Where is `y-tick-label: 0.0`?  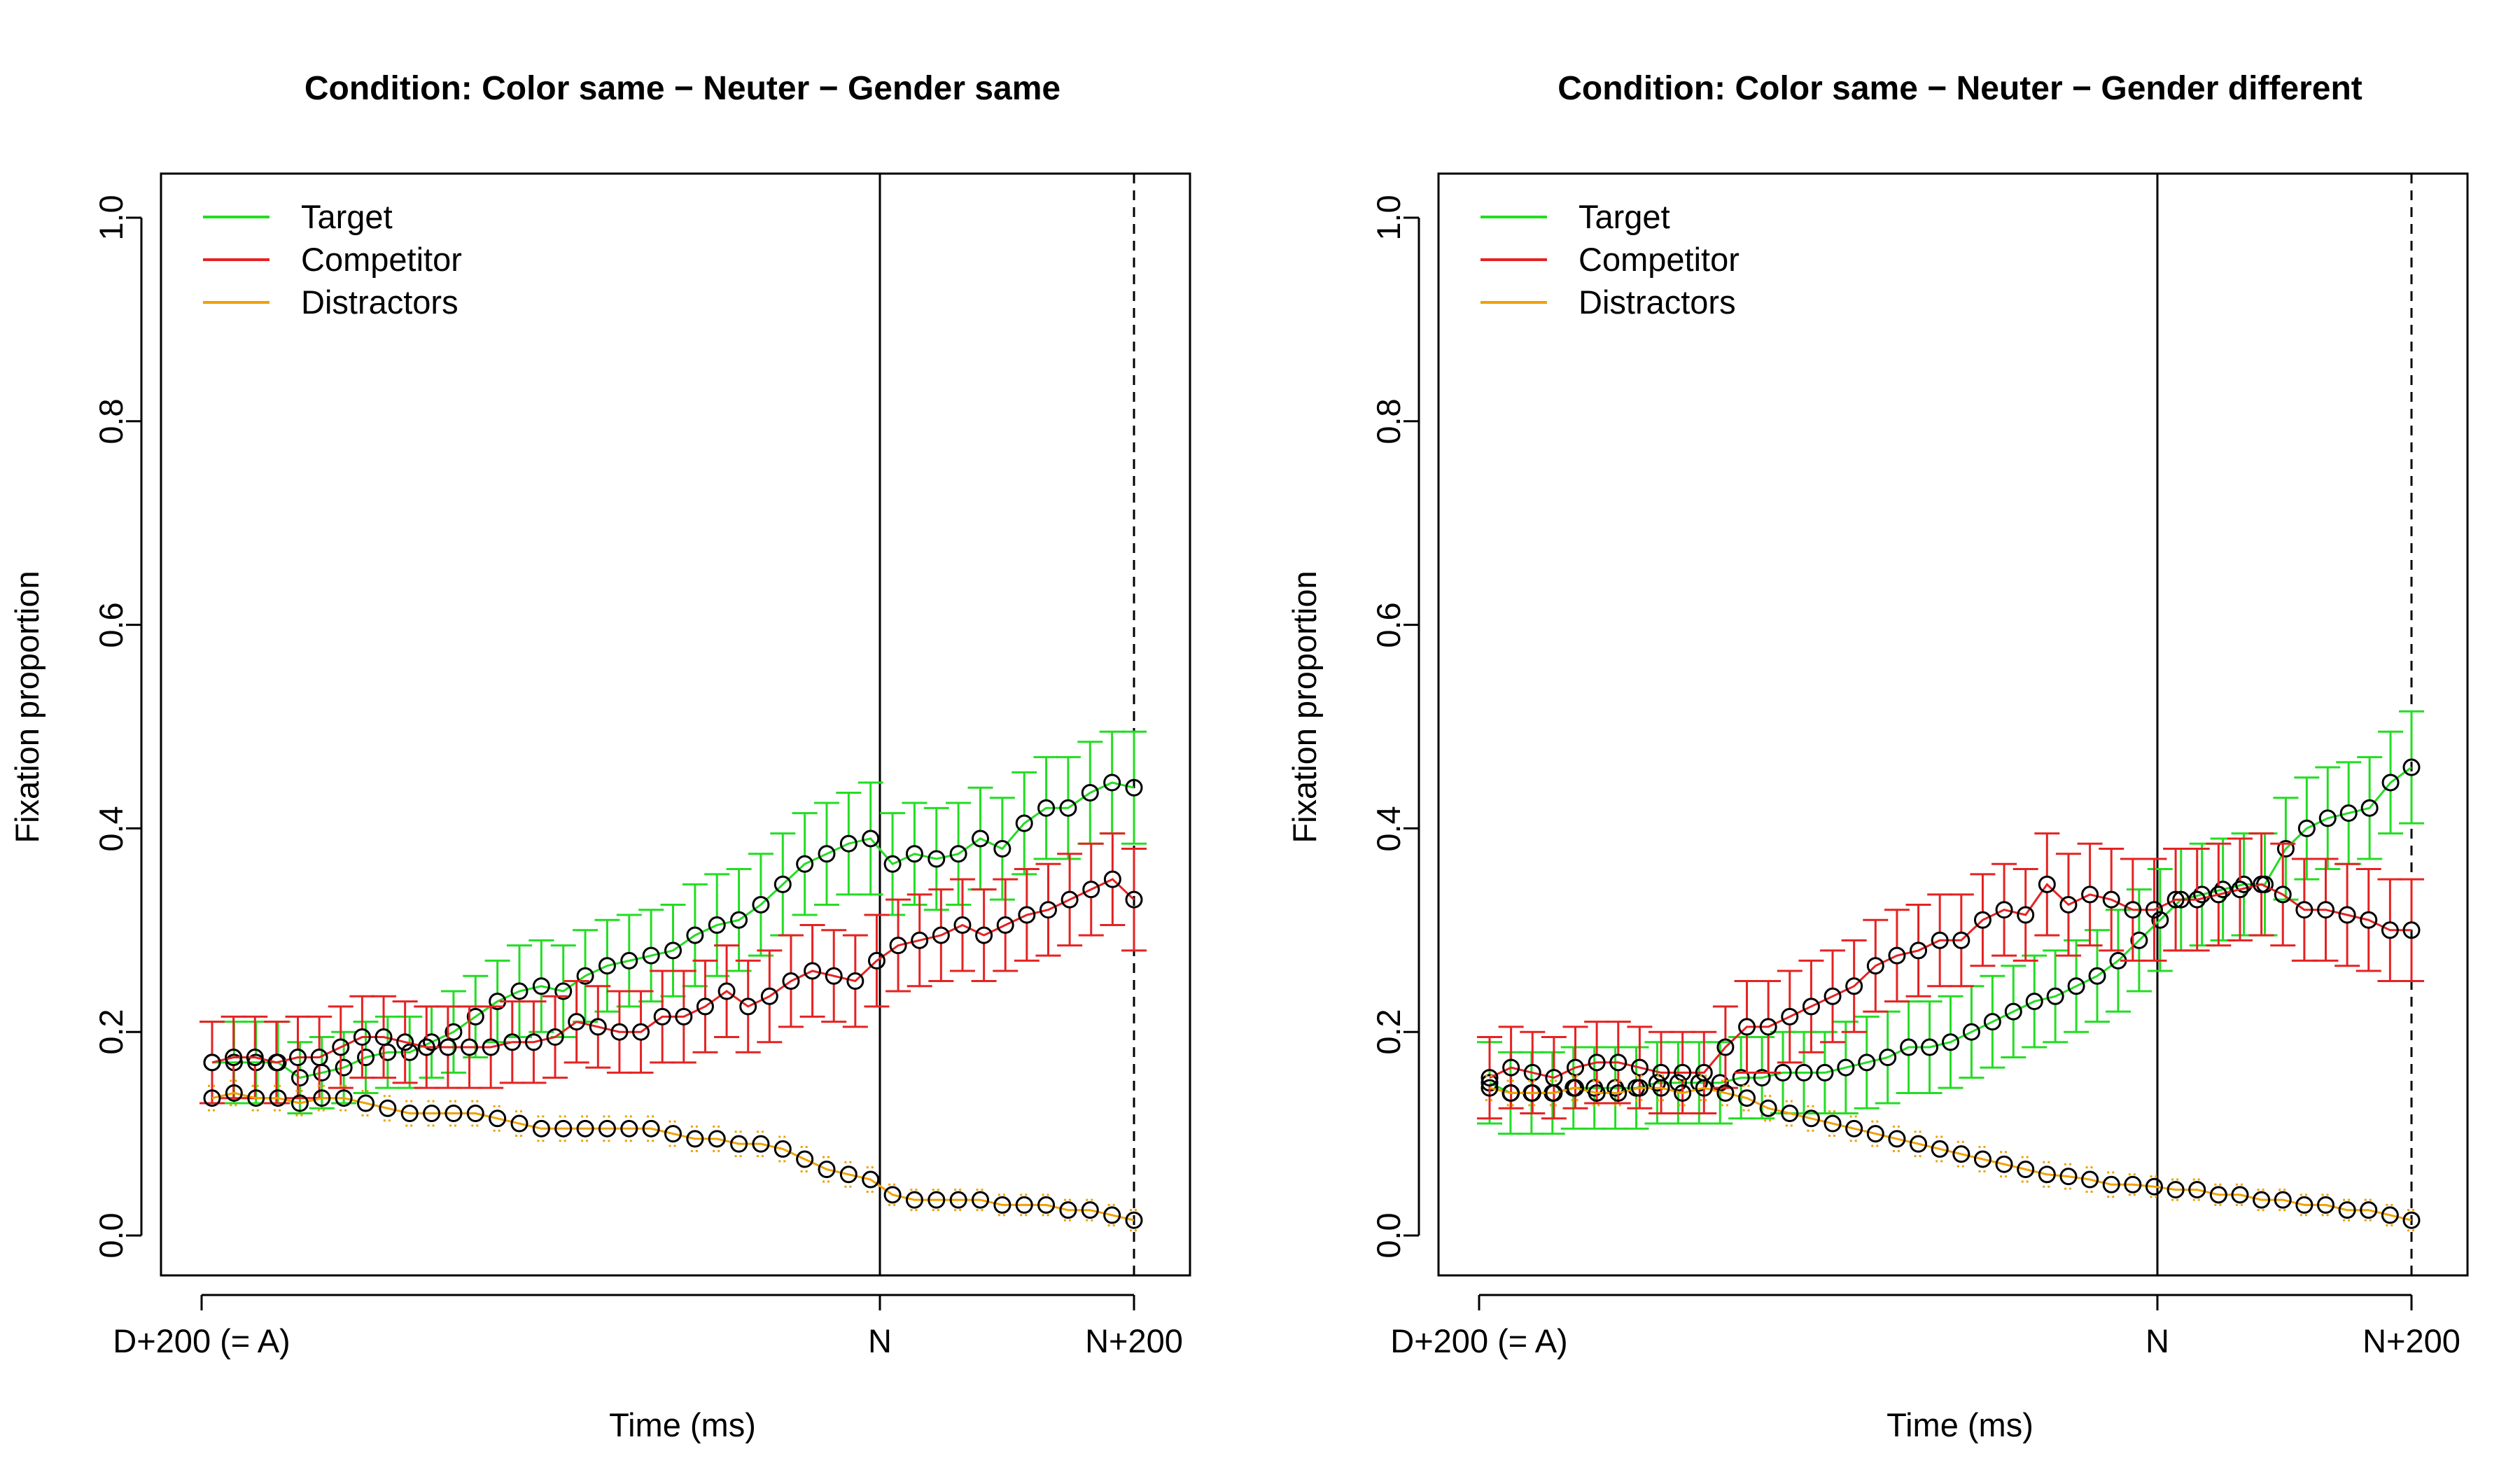 y-tick-label: 0.0 is located at coordinates (111, 1235).